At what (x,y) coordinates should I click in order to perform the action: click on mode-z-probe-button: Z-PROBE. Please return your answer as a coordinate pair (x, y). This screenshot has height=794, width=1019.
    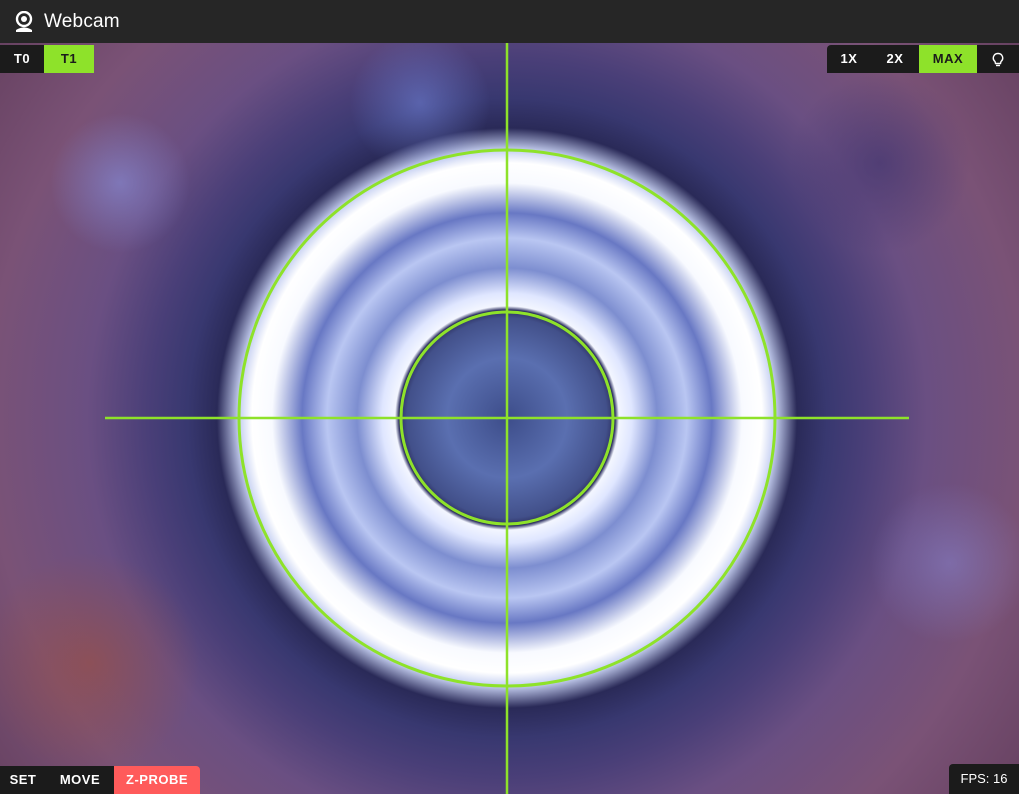
    Looking at the image, I should click on (157, 780).